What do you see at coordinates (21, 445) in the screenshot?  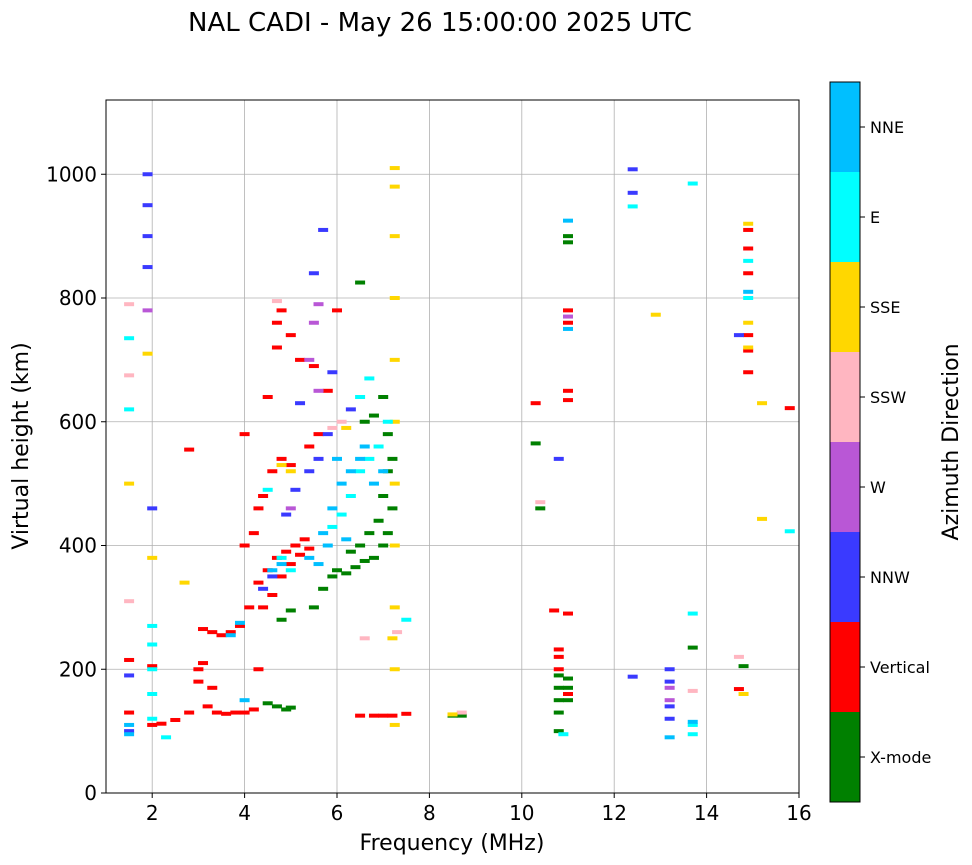 I see `y-axis-label: Virtual height (km)` at bounding box center [21, 445].